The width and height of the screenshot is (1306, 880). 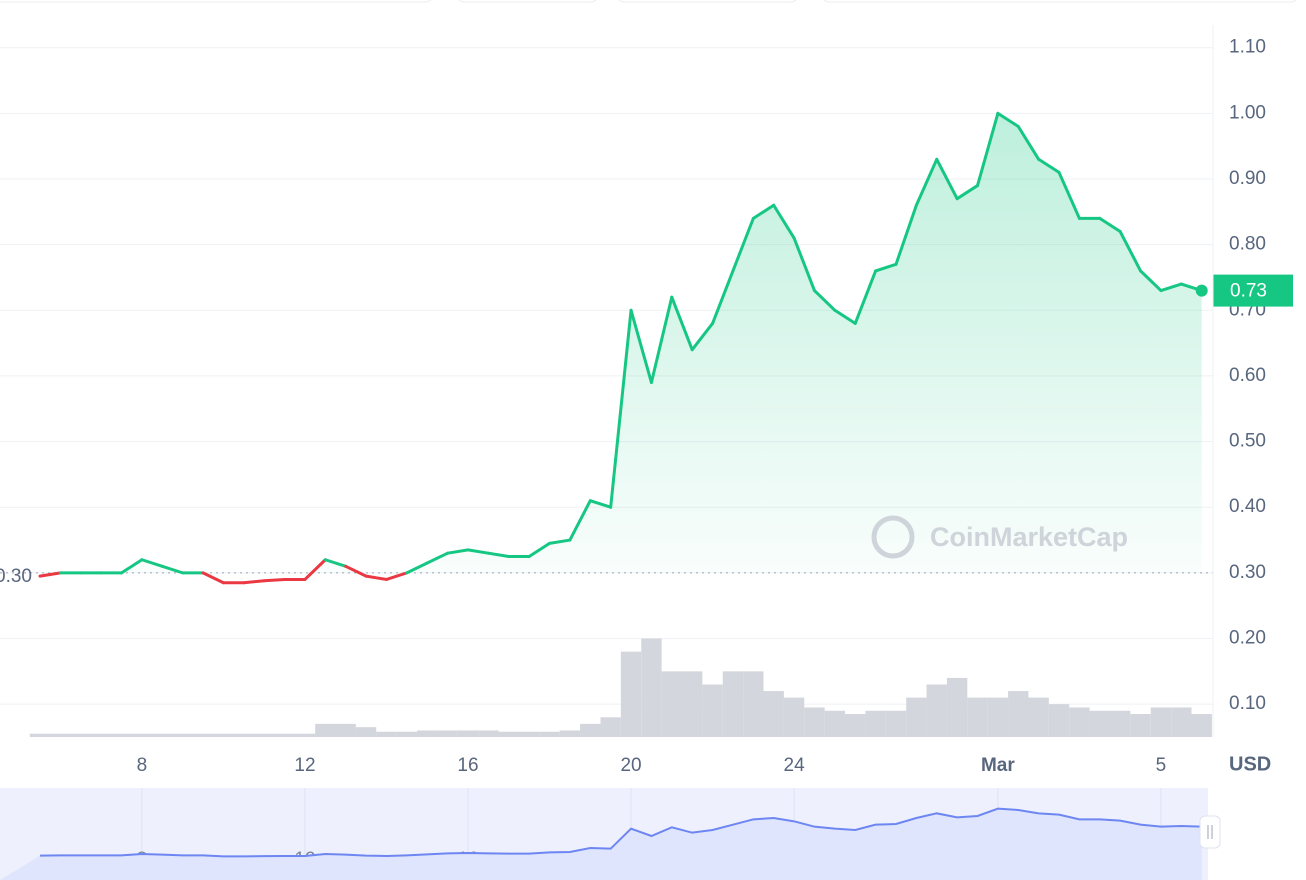 I want to click on navigator-handle, so click(x=1210, y=832).